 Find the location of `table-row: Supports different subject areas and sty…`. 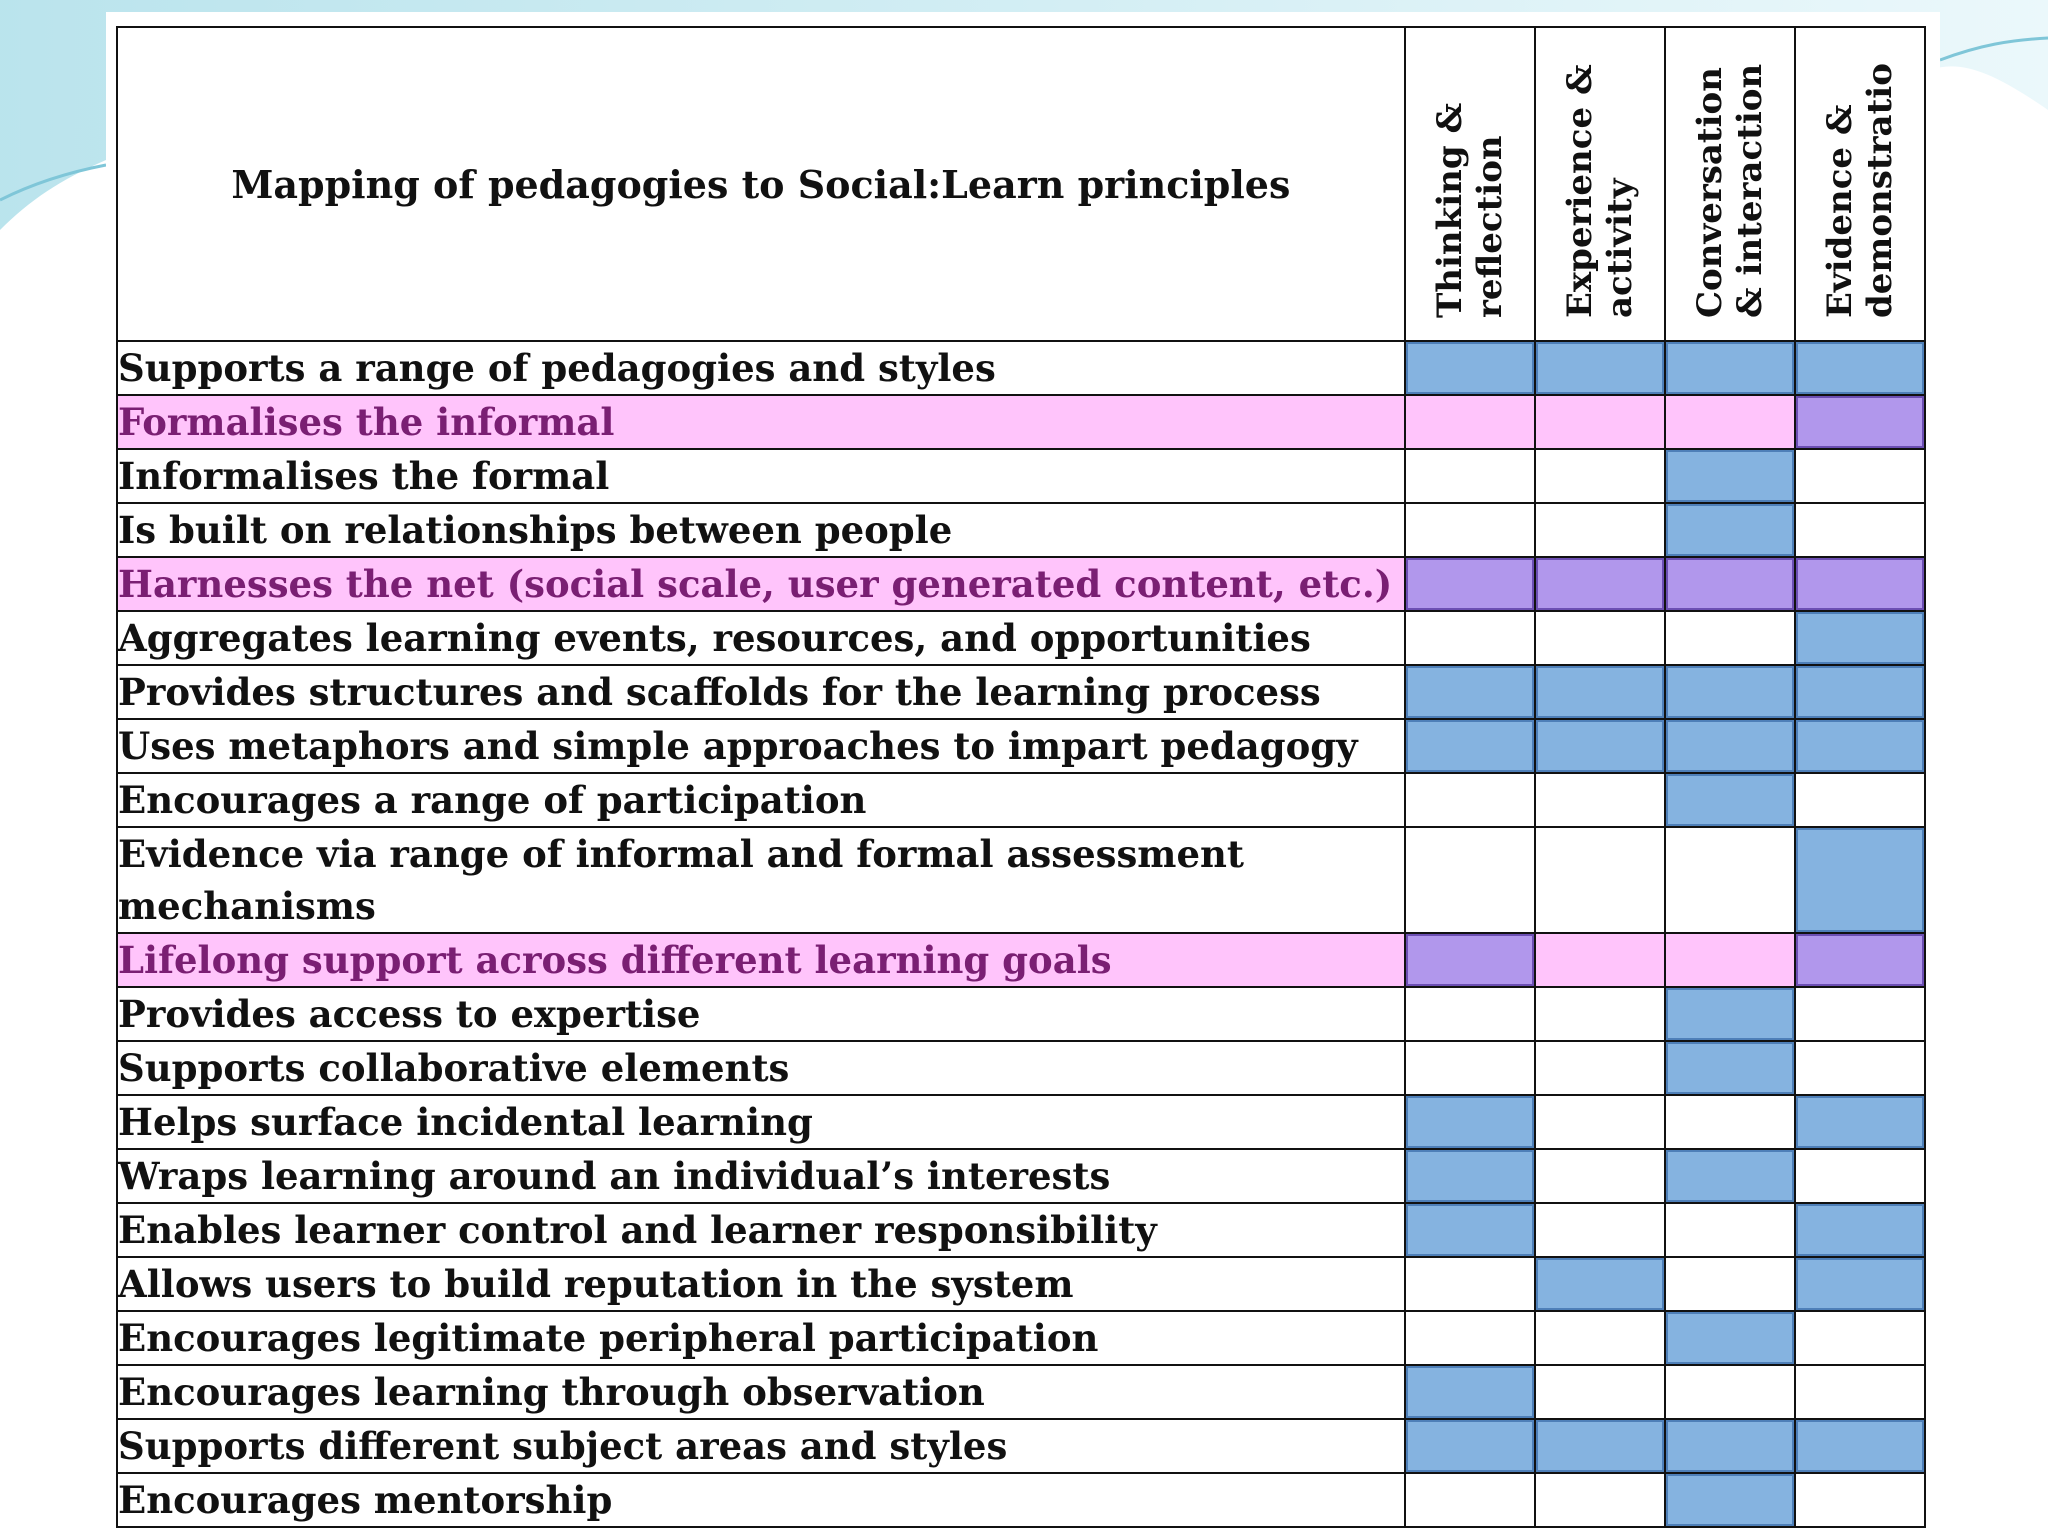

table-row: Supports different subject areas and sty… is located at coordinates (1021, 1446).